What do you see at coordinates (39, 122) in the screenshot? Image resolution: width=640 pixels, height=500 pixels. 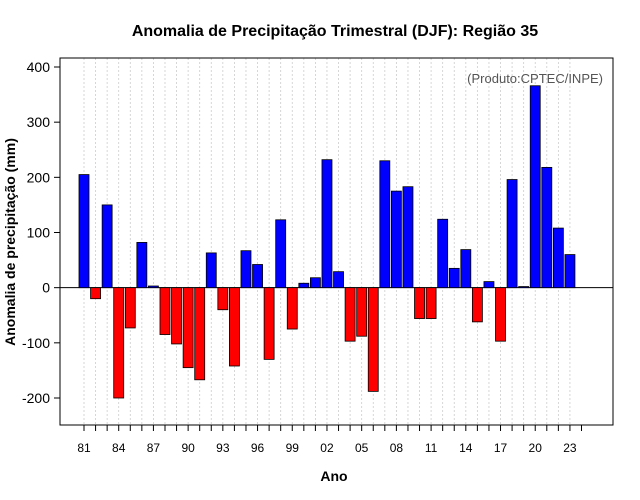 I see `y-tick-label: 300` at bounding box center [39, 122].